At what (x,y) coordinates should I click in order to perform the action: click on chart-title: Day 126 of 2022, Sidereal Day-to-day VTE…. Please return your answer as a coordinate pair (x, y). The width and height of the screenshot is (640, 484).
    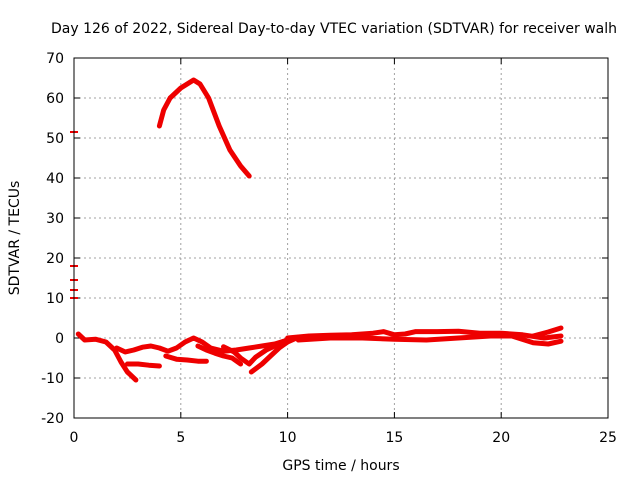
    Looking at the image, I should click on (334, 29).